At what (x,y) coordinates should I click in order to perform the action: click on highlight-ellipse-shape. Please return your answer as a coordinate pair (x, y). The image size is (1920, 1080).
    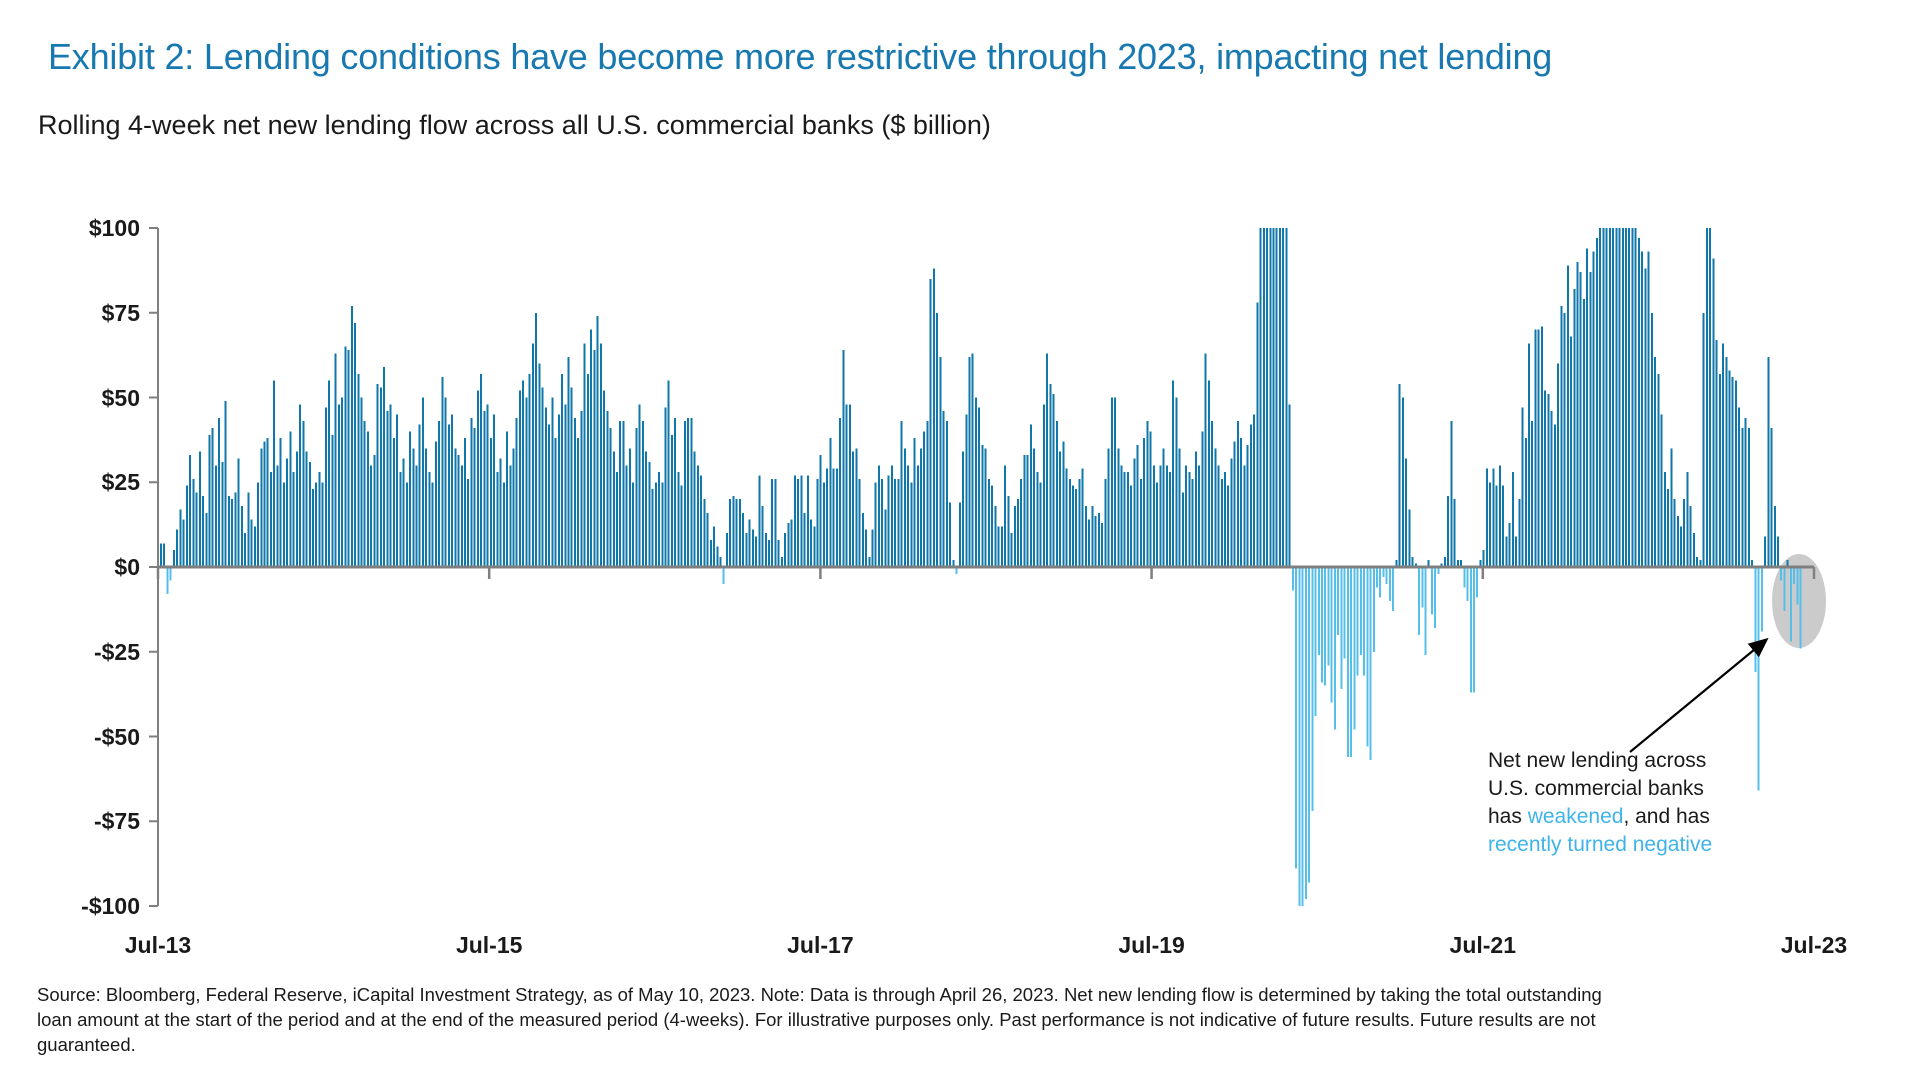
    Looking at the image, I should click on (1799, 601).